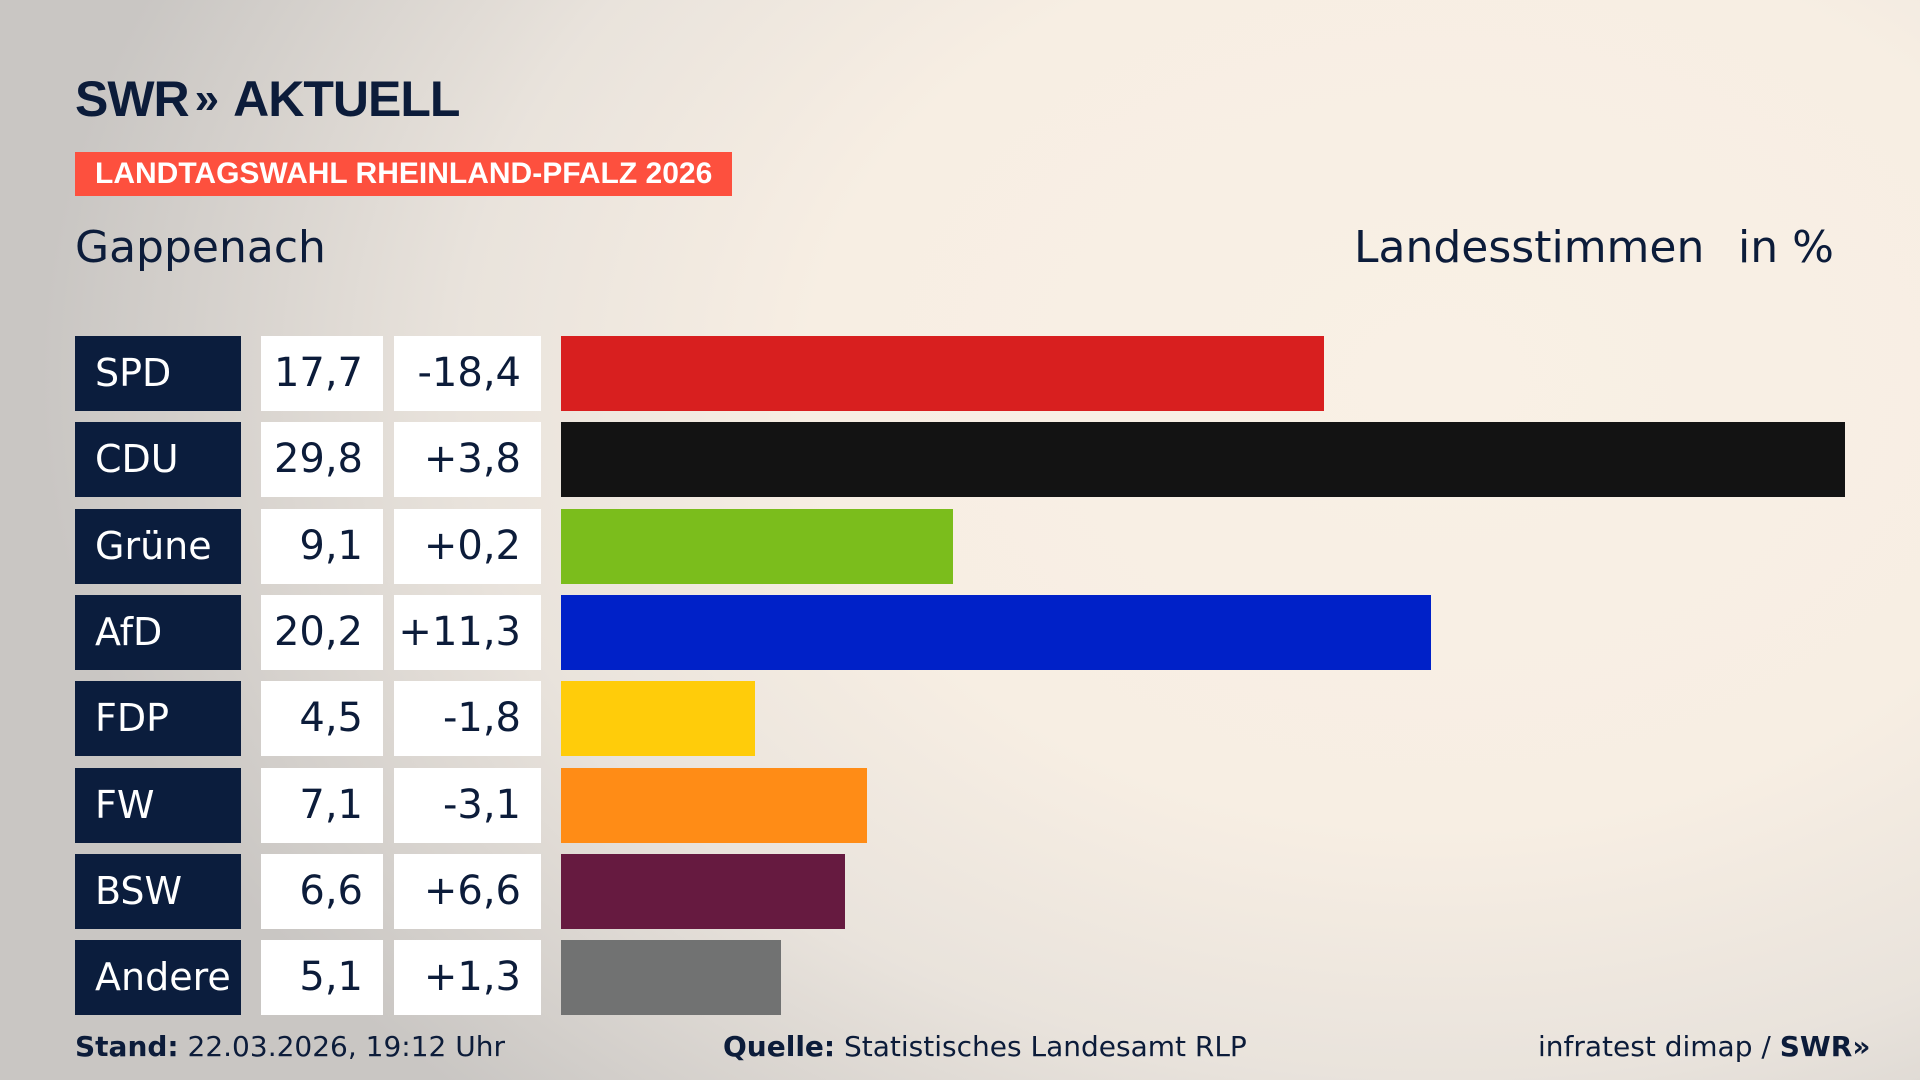  What do you see at coordinates (658, 719) in the screenshot?
I see `bar-fdp` at bounding box center [658, 719].